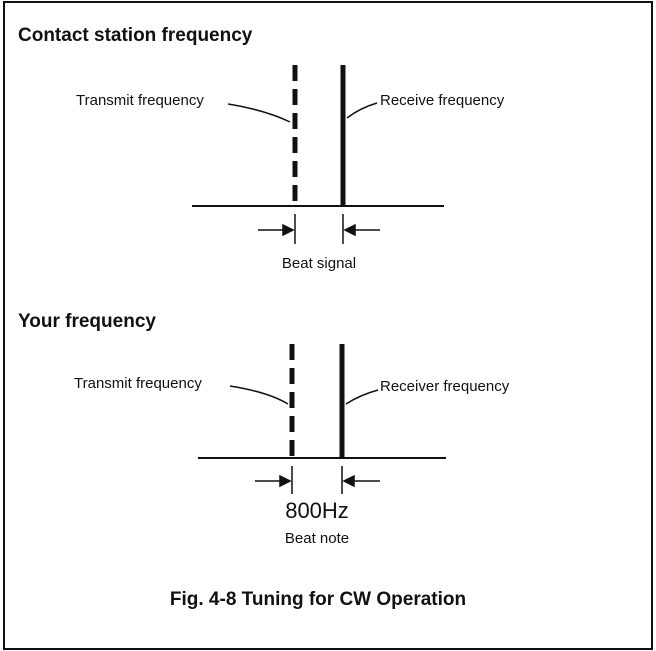  Describe the element at coordinates (317, 538) in the screenshot. I see `offset-label: Beat note` at that location.